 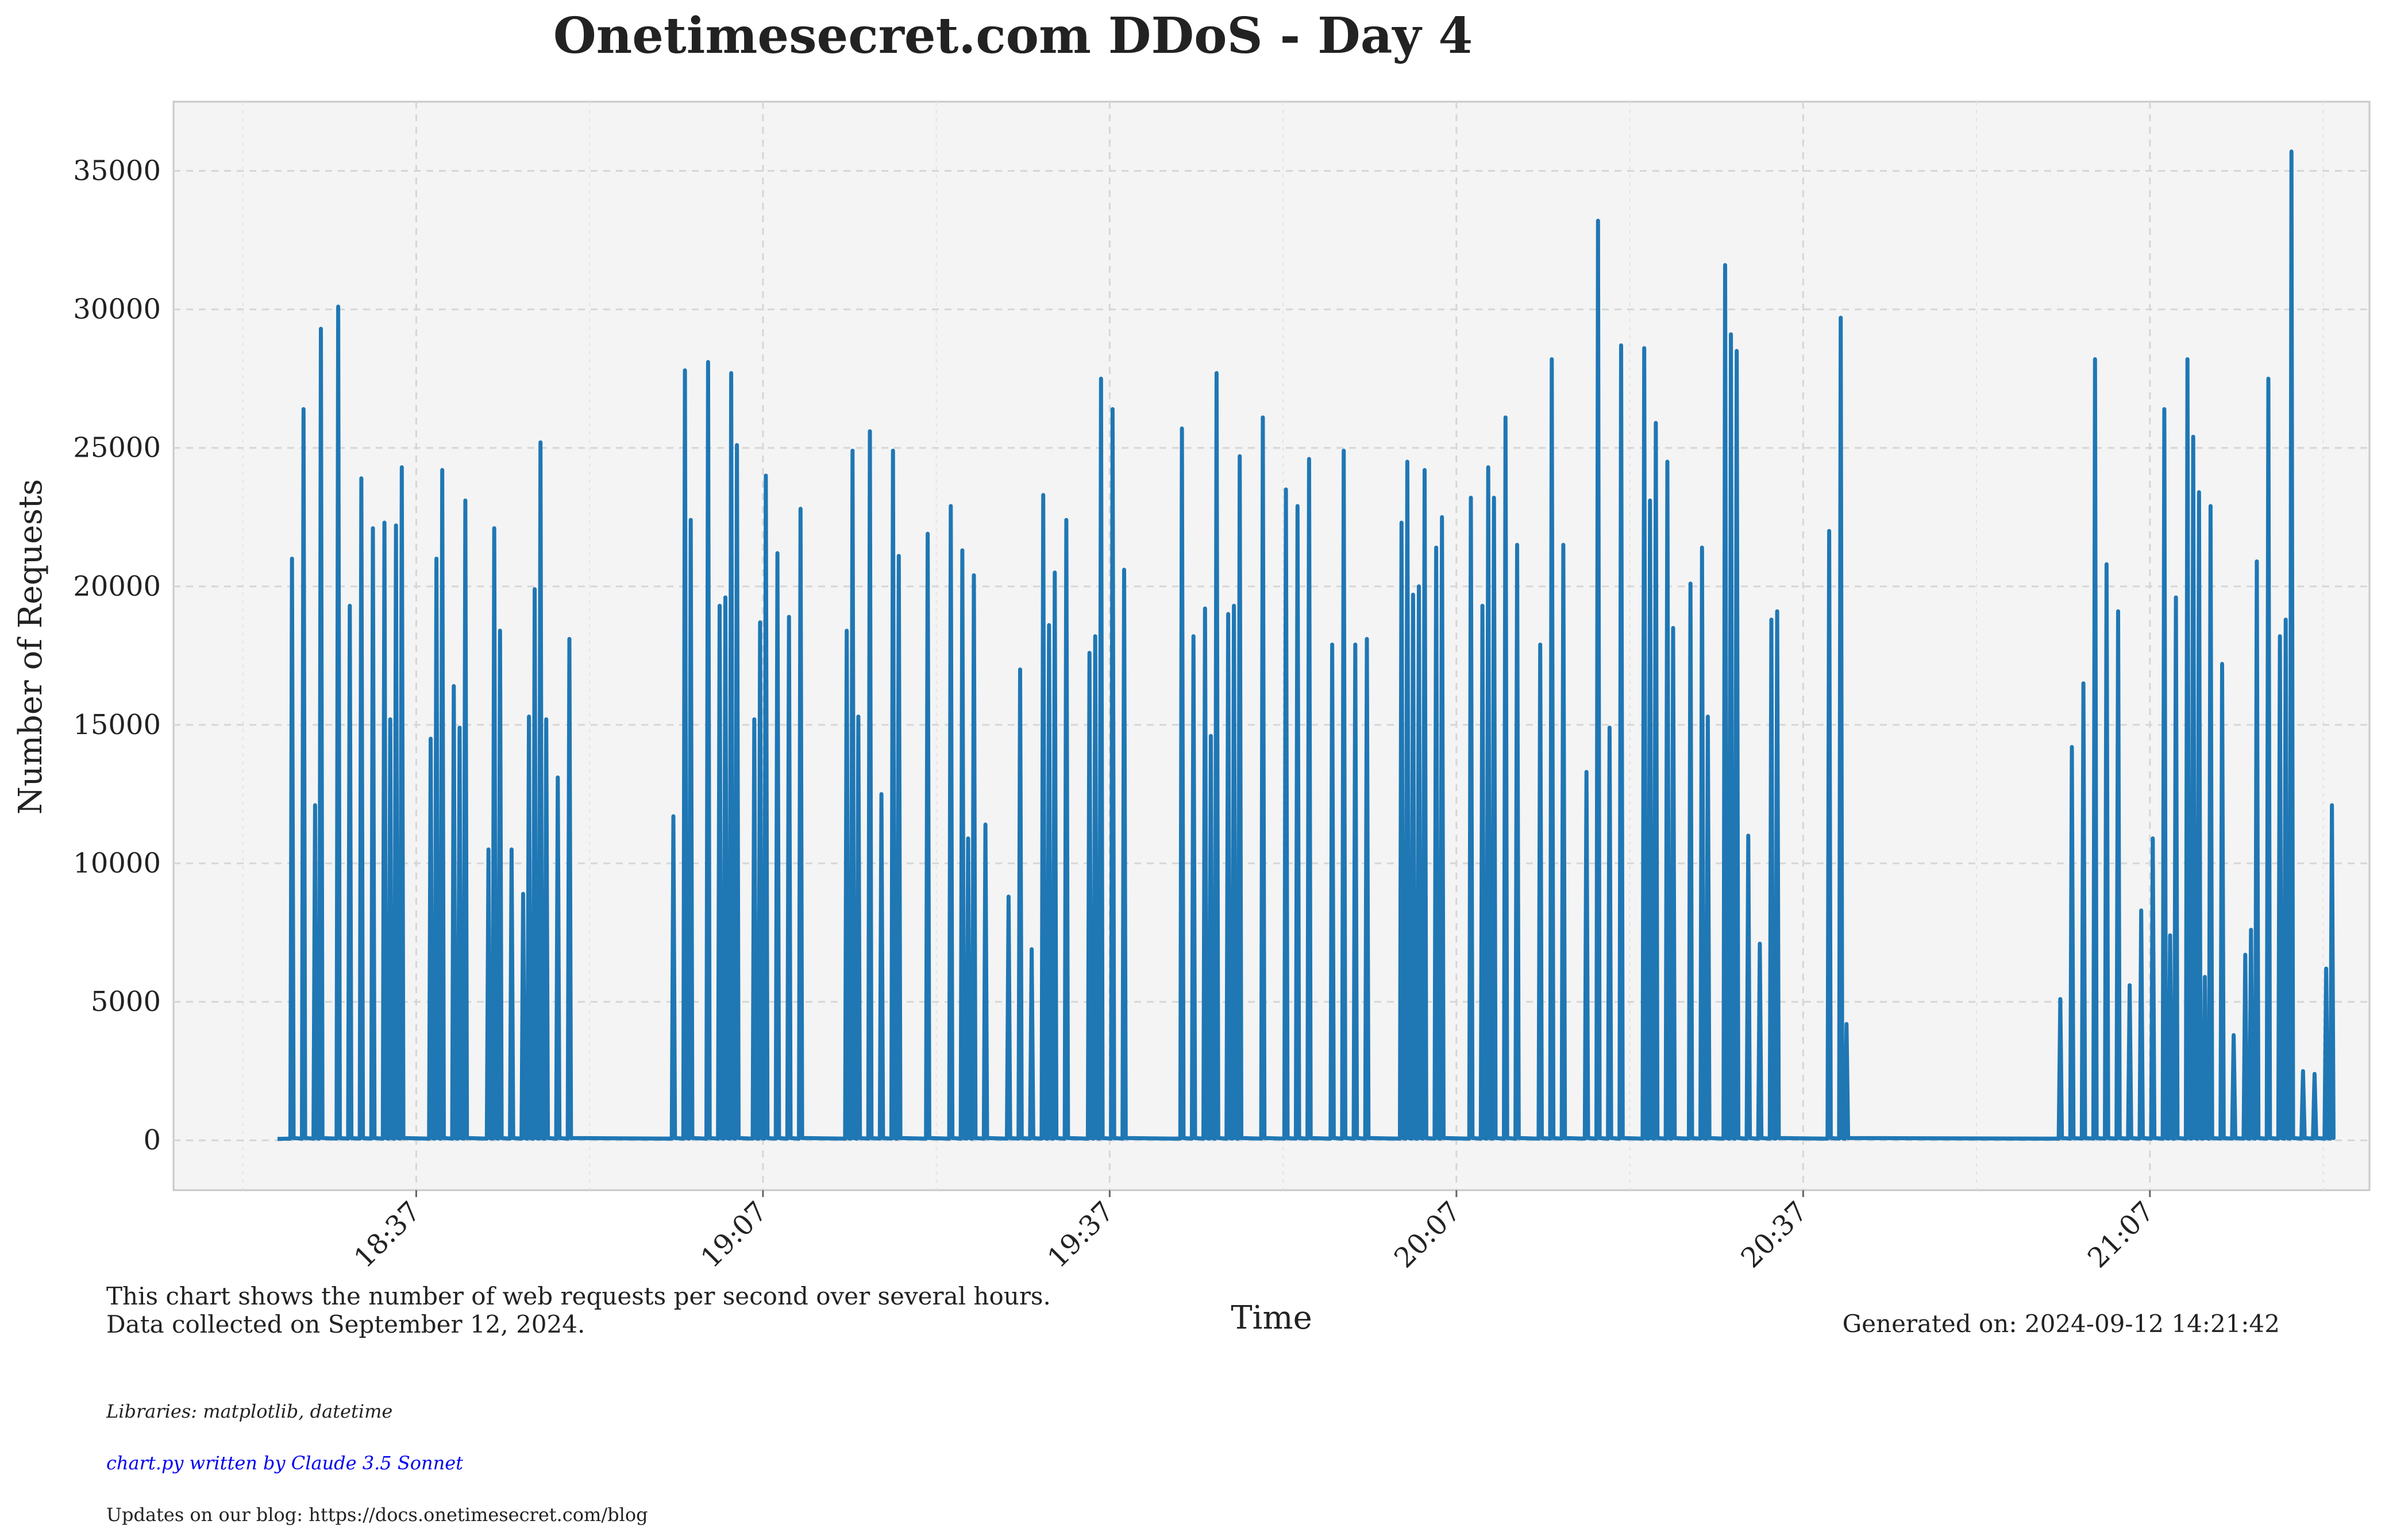 I want to click on generated-timestamp: Generated on: 2024-09-12 14:21:42, so click(x=2061, y=1324).